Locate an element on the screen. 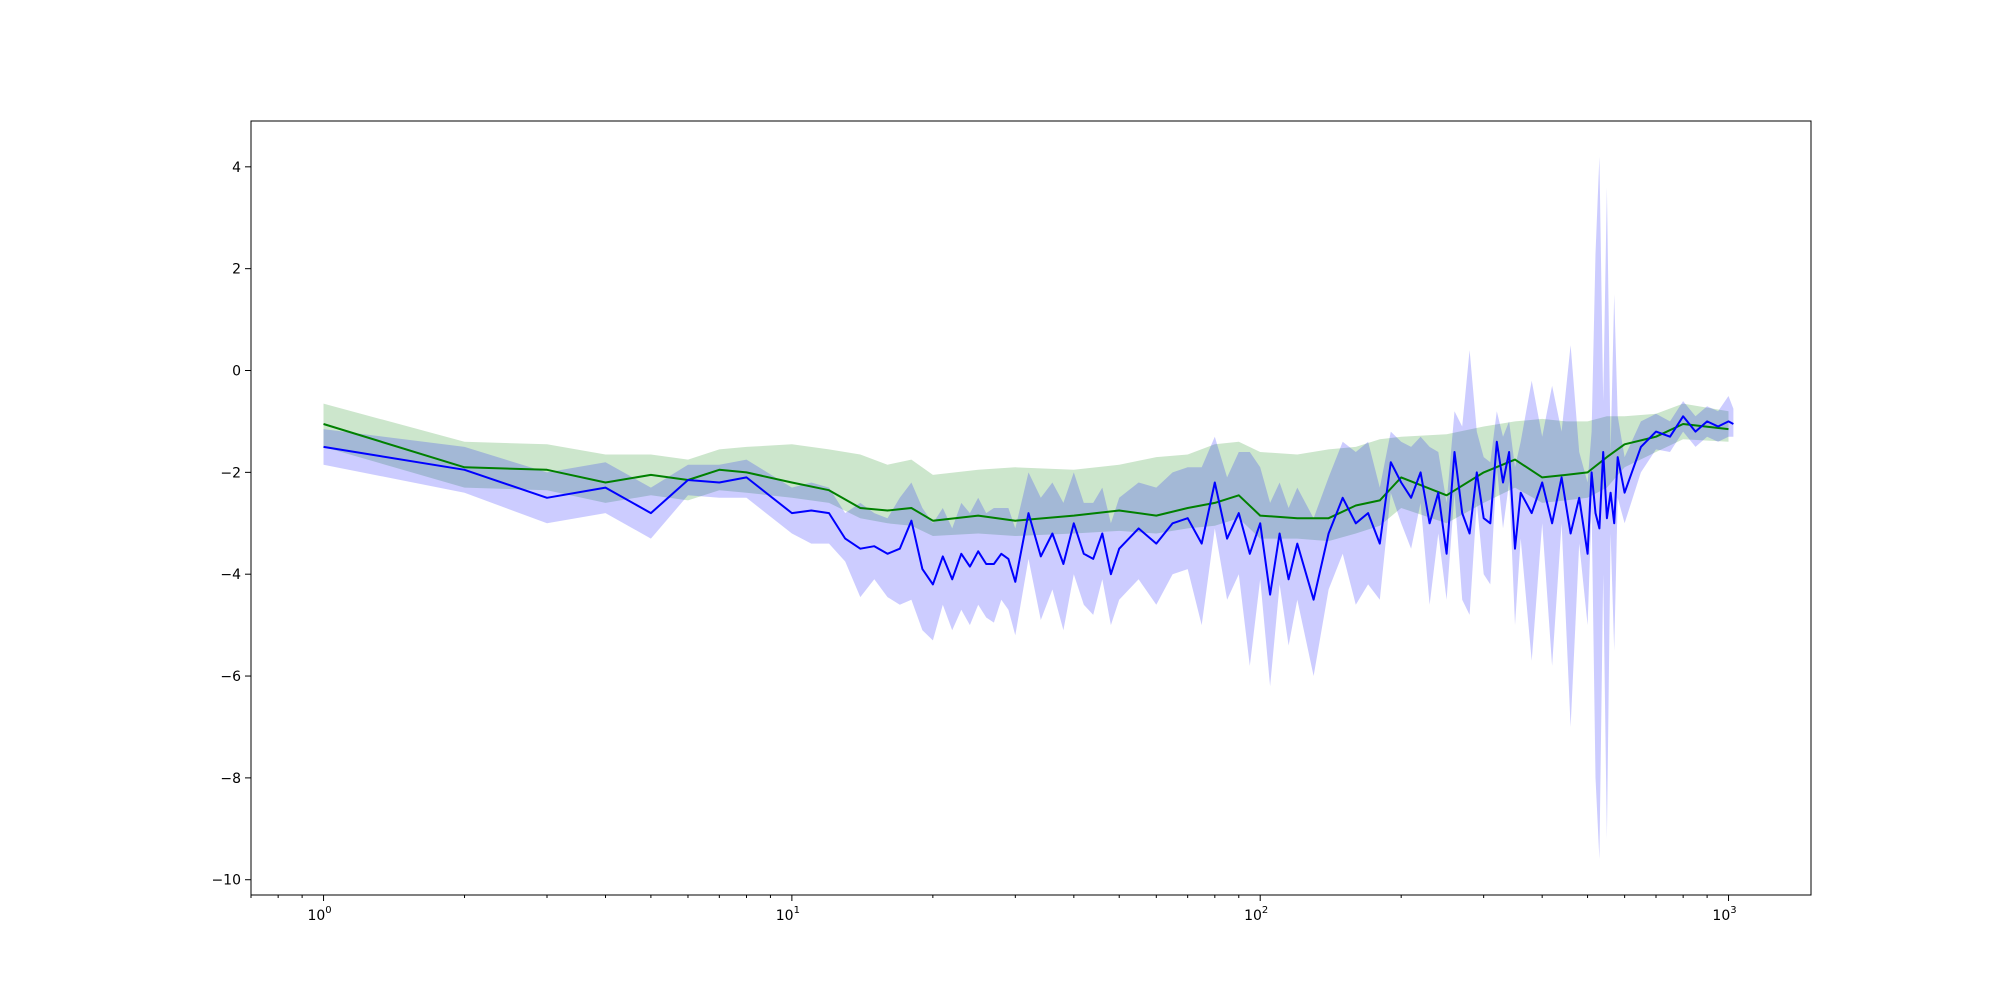 This screenshot has height=1000, width=2000. x-tick-label: 10⁰ is located at coordinates (319, 914).